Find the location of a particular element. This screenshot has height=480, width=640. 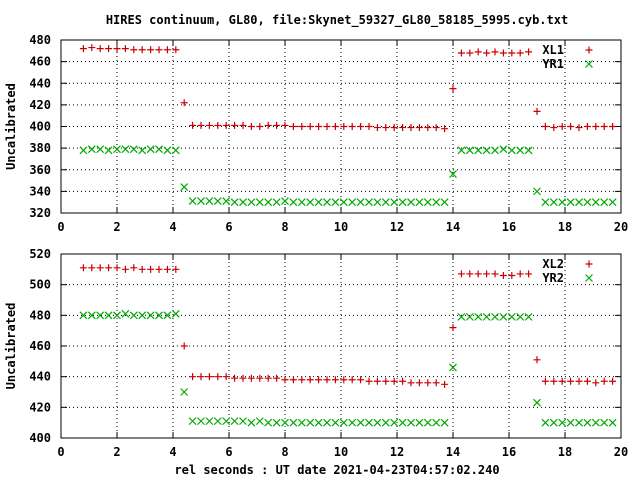

legend-label-xl2: XL2 is located at coordinates (553, 264).